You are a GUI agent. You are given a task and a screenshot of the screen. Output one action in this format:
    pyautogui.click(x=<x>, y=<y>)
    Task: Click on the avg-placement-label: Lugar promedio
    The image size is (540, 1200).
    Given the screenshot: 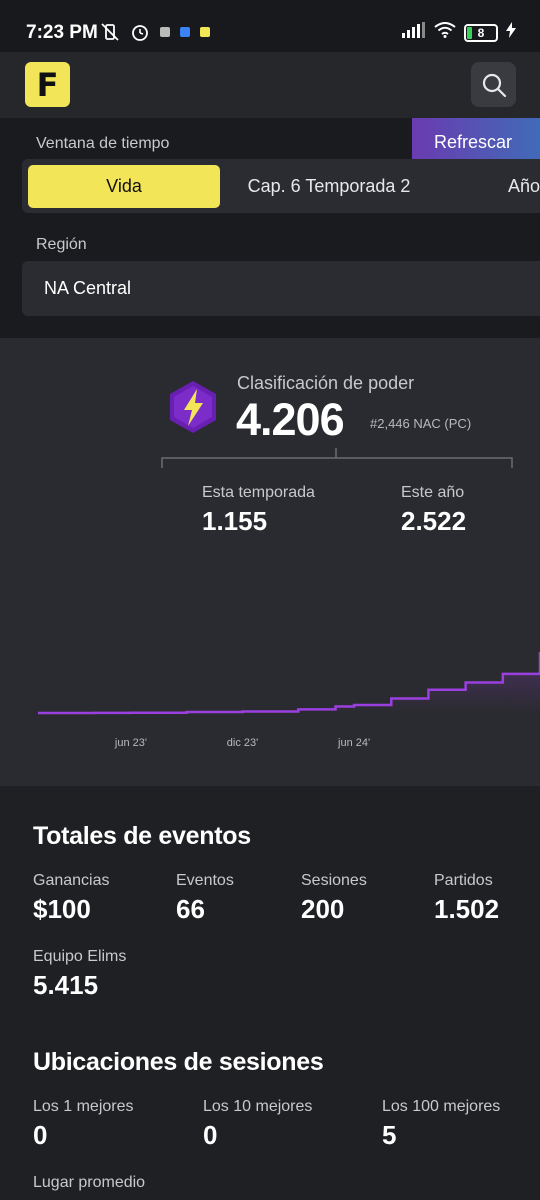 What is the action you would take?
    pyautogui.click(x=89, y=1182)
    